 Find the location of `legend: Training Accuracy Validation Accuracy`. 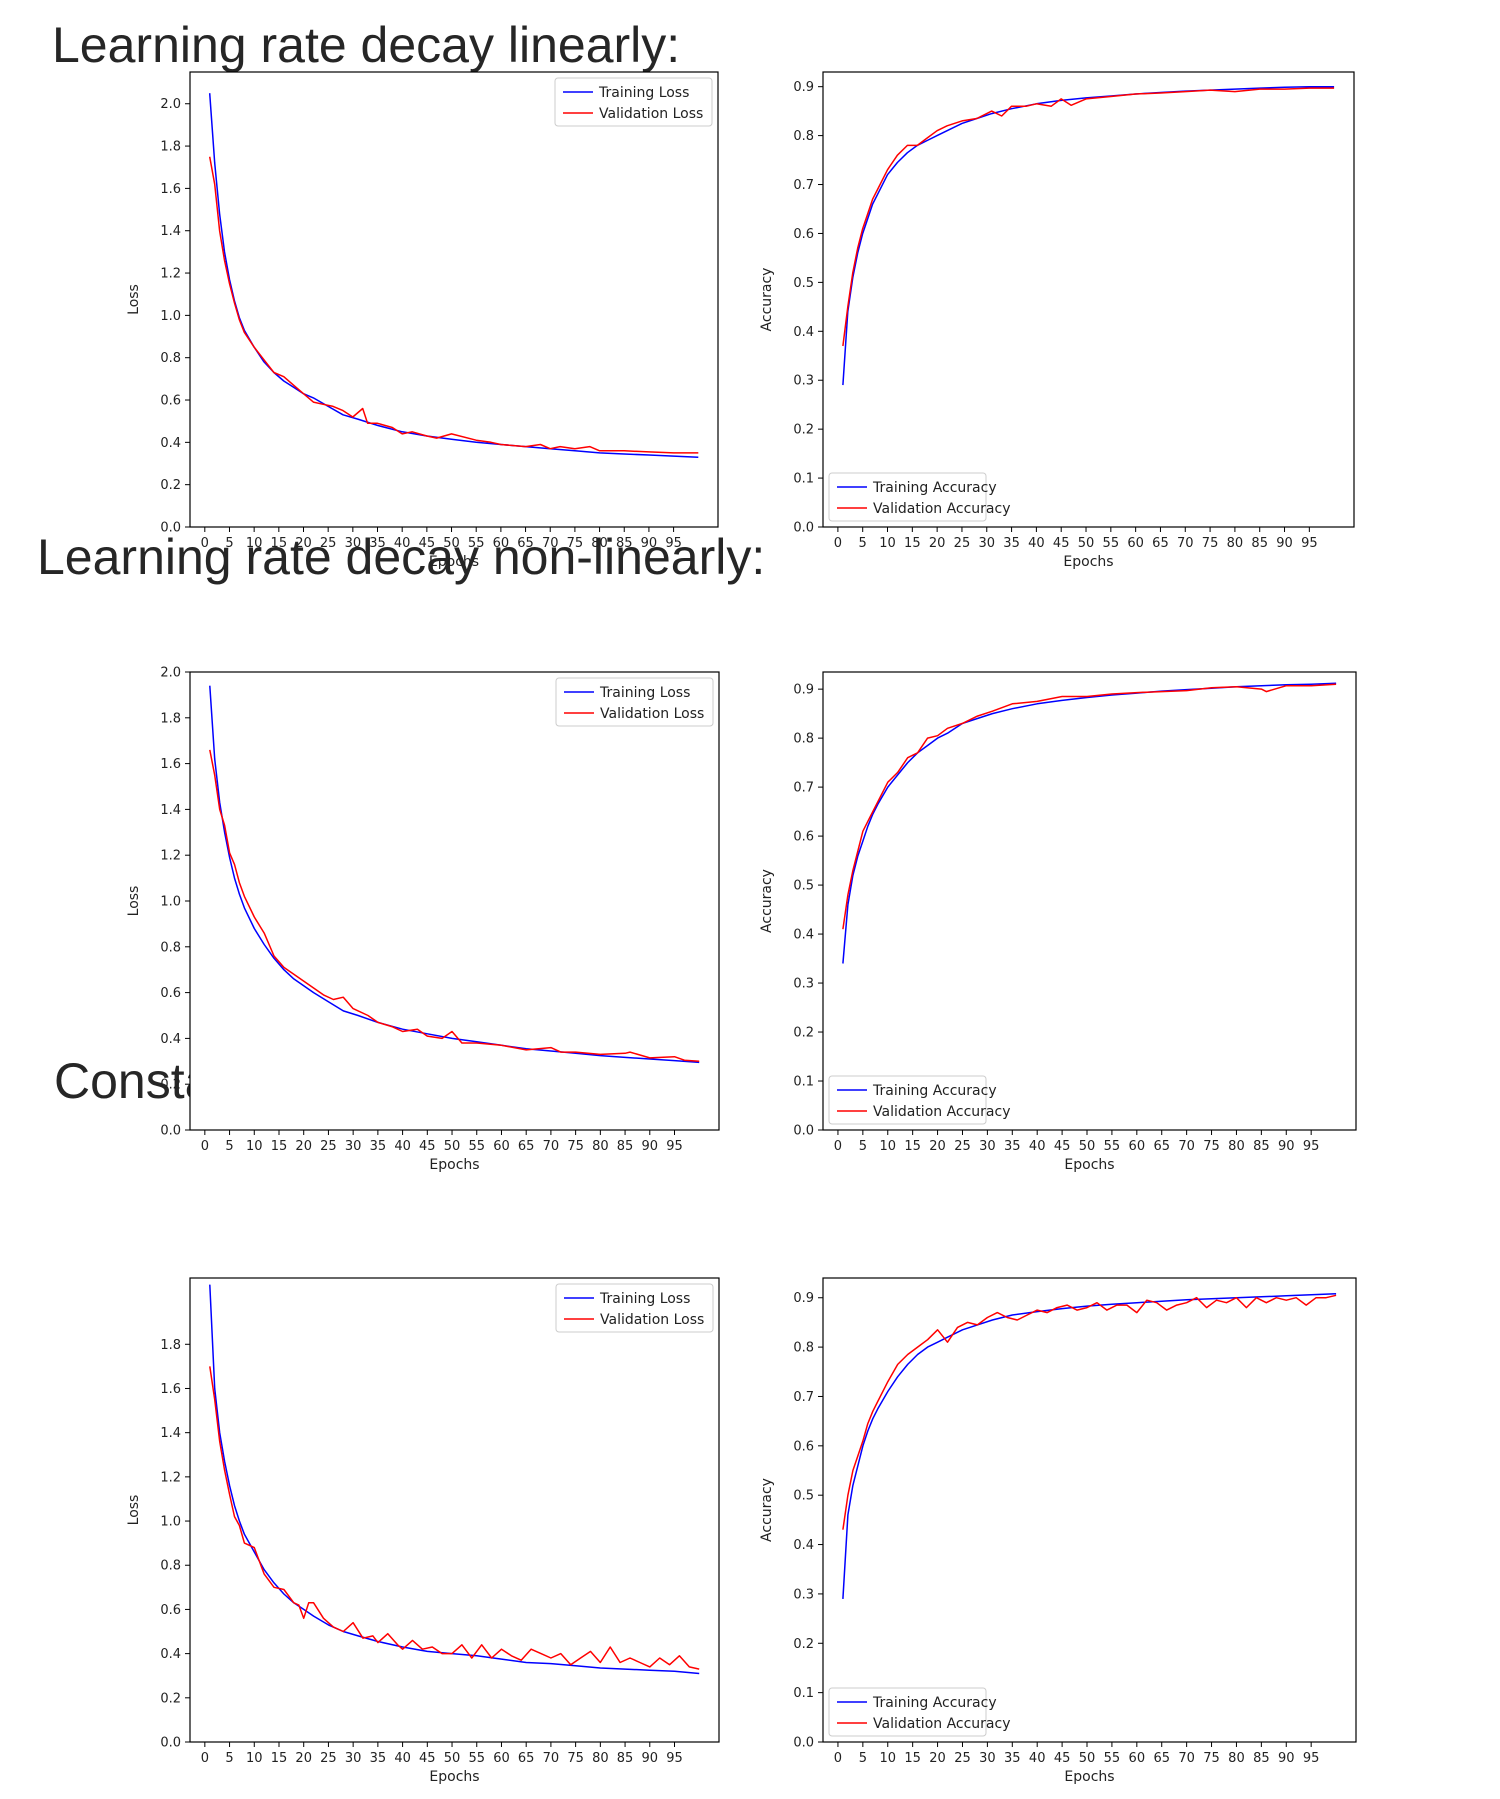

legend: Training Accuracy Validation Accuracy is located at coordinates (919, 497).